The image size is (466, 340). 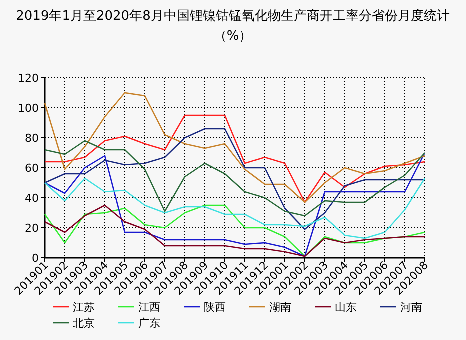 What do you see at coordinates (28, 108) in the screenshot?
I see `y-tick-label: 100` at bounding box center [28, 108].